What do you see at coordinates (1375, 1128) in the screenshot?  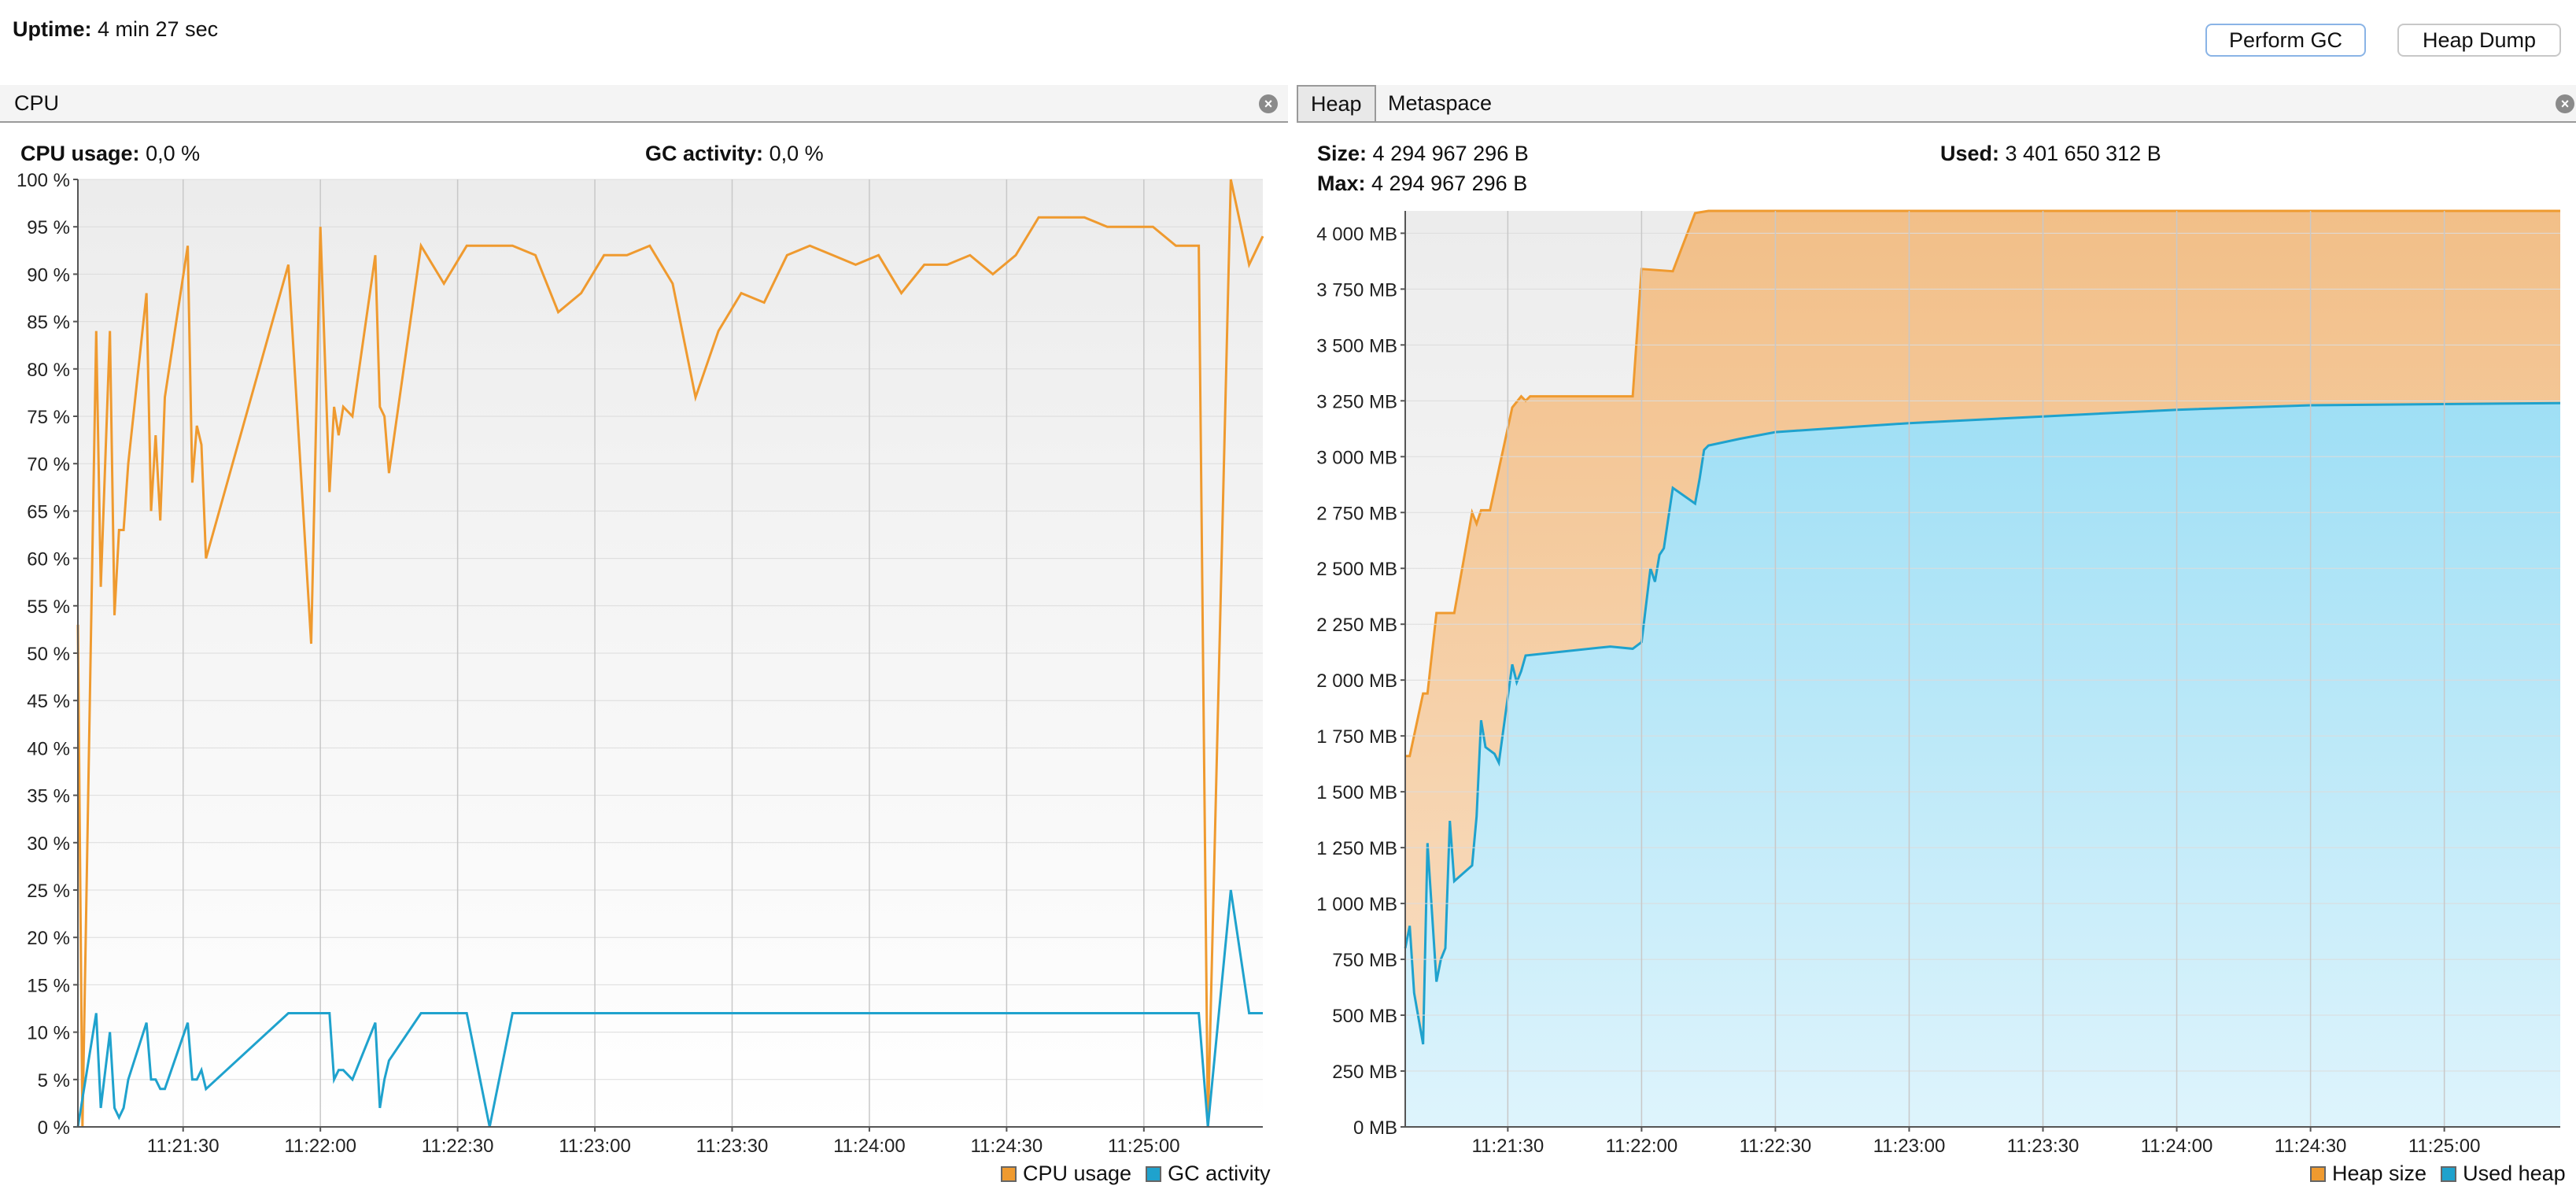 I see `y-tick-label: 0 MB` at bounding box center [1375, 1128].